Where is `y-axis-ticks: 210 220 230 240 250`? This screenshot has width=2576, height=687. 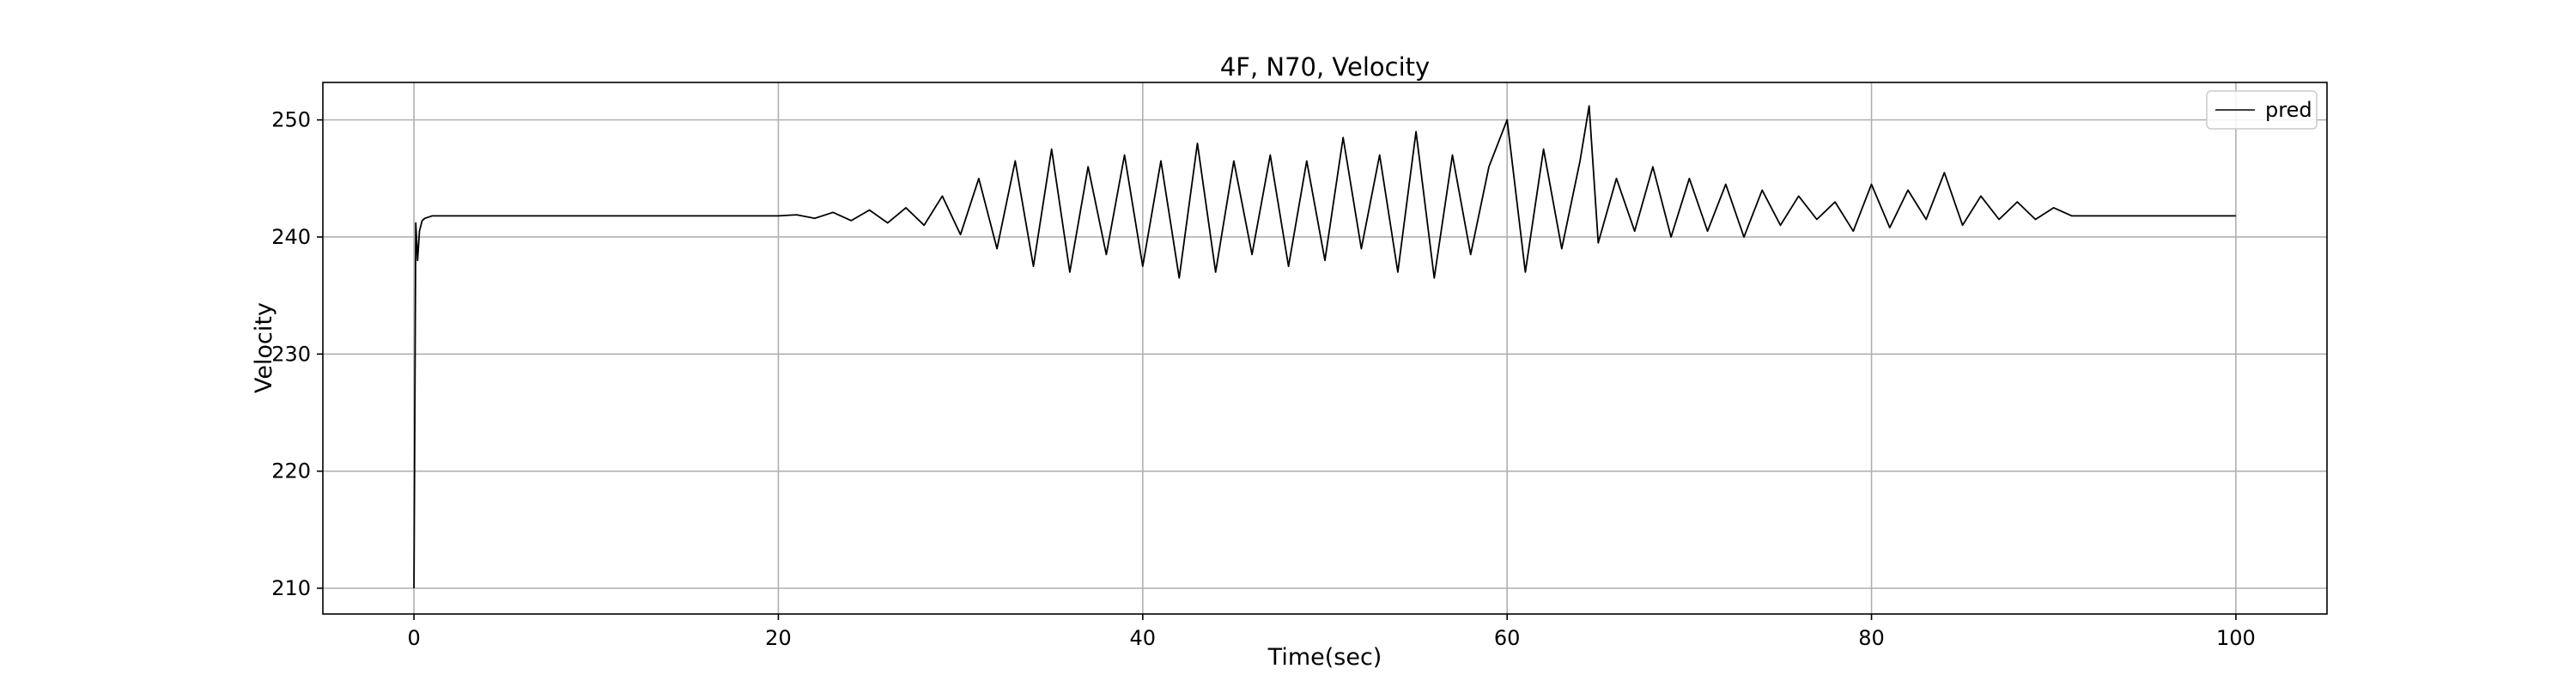 y-axis-ticks: 210 220 230 240 250 is located at coordinates (297, 354).